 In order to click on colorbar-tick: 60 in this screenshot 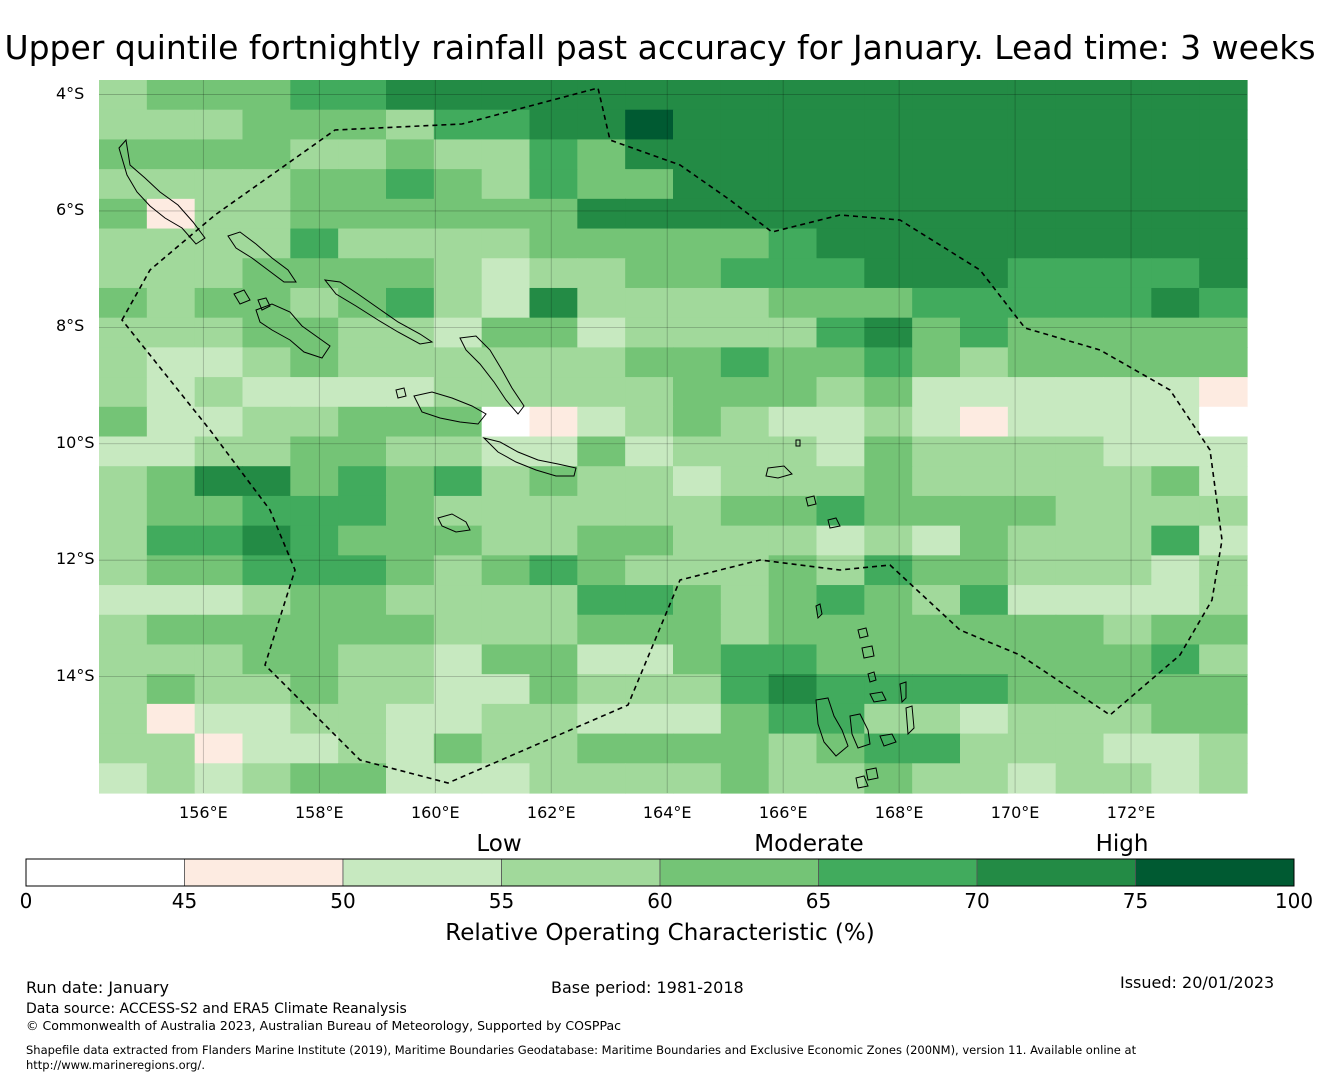, I will do `click(660, 901)`.